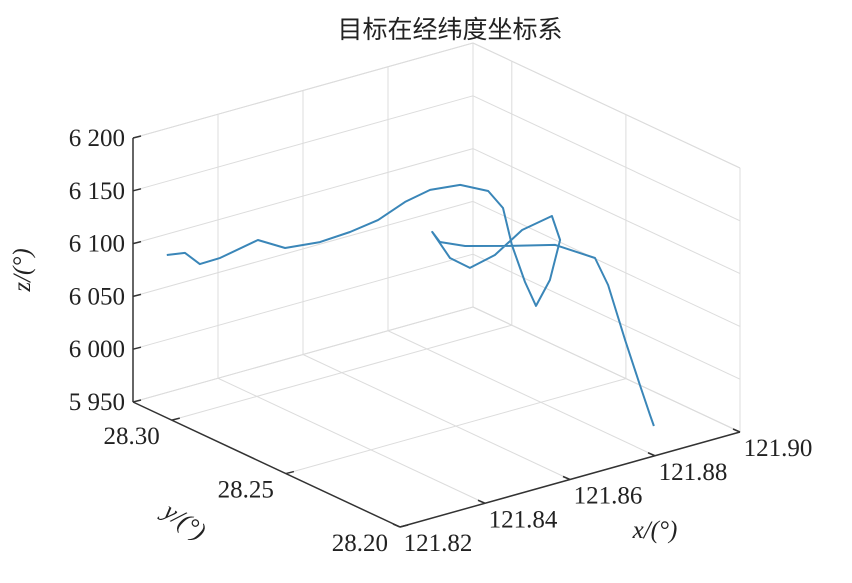  I want to click on y-axis, so click(266, 464).